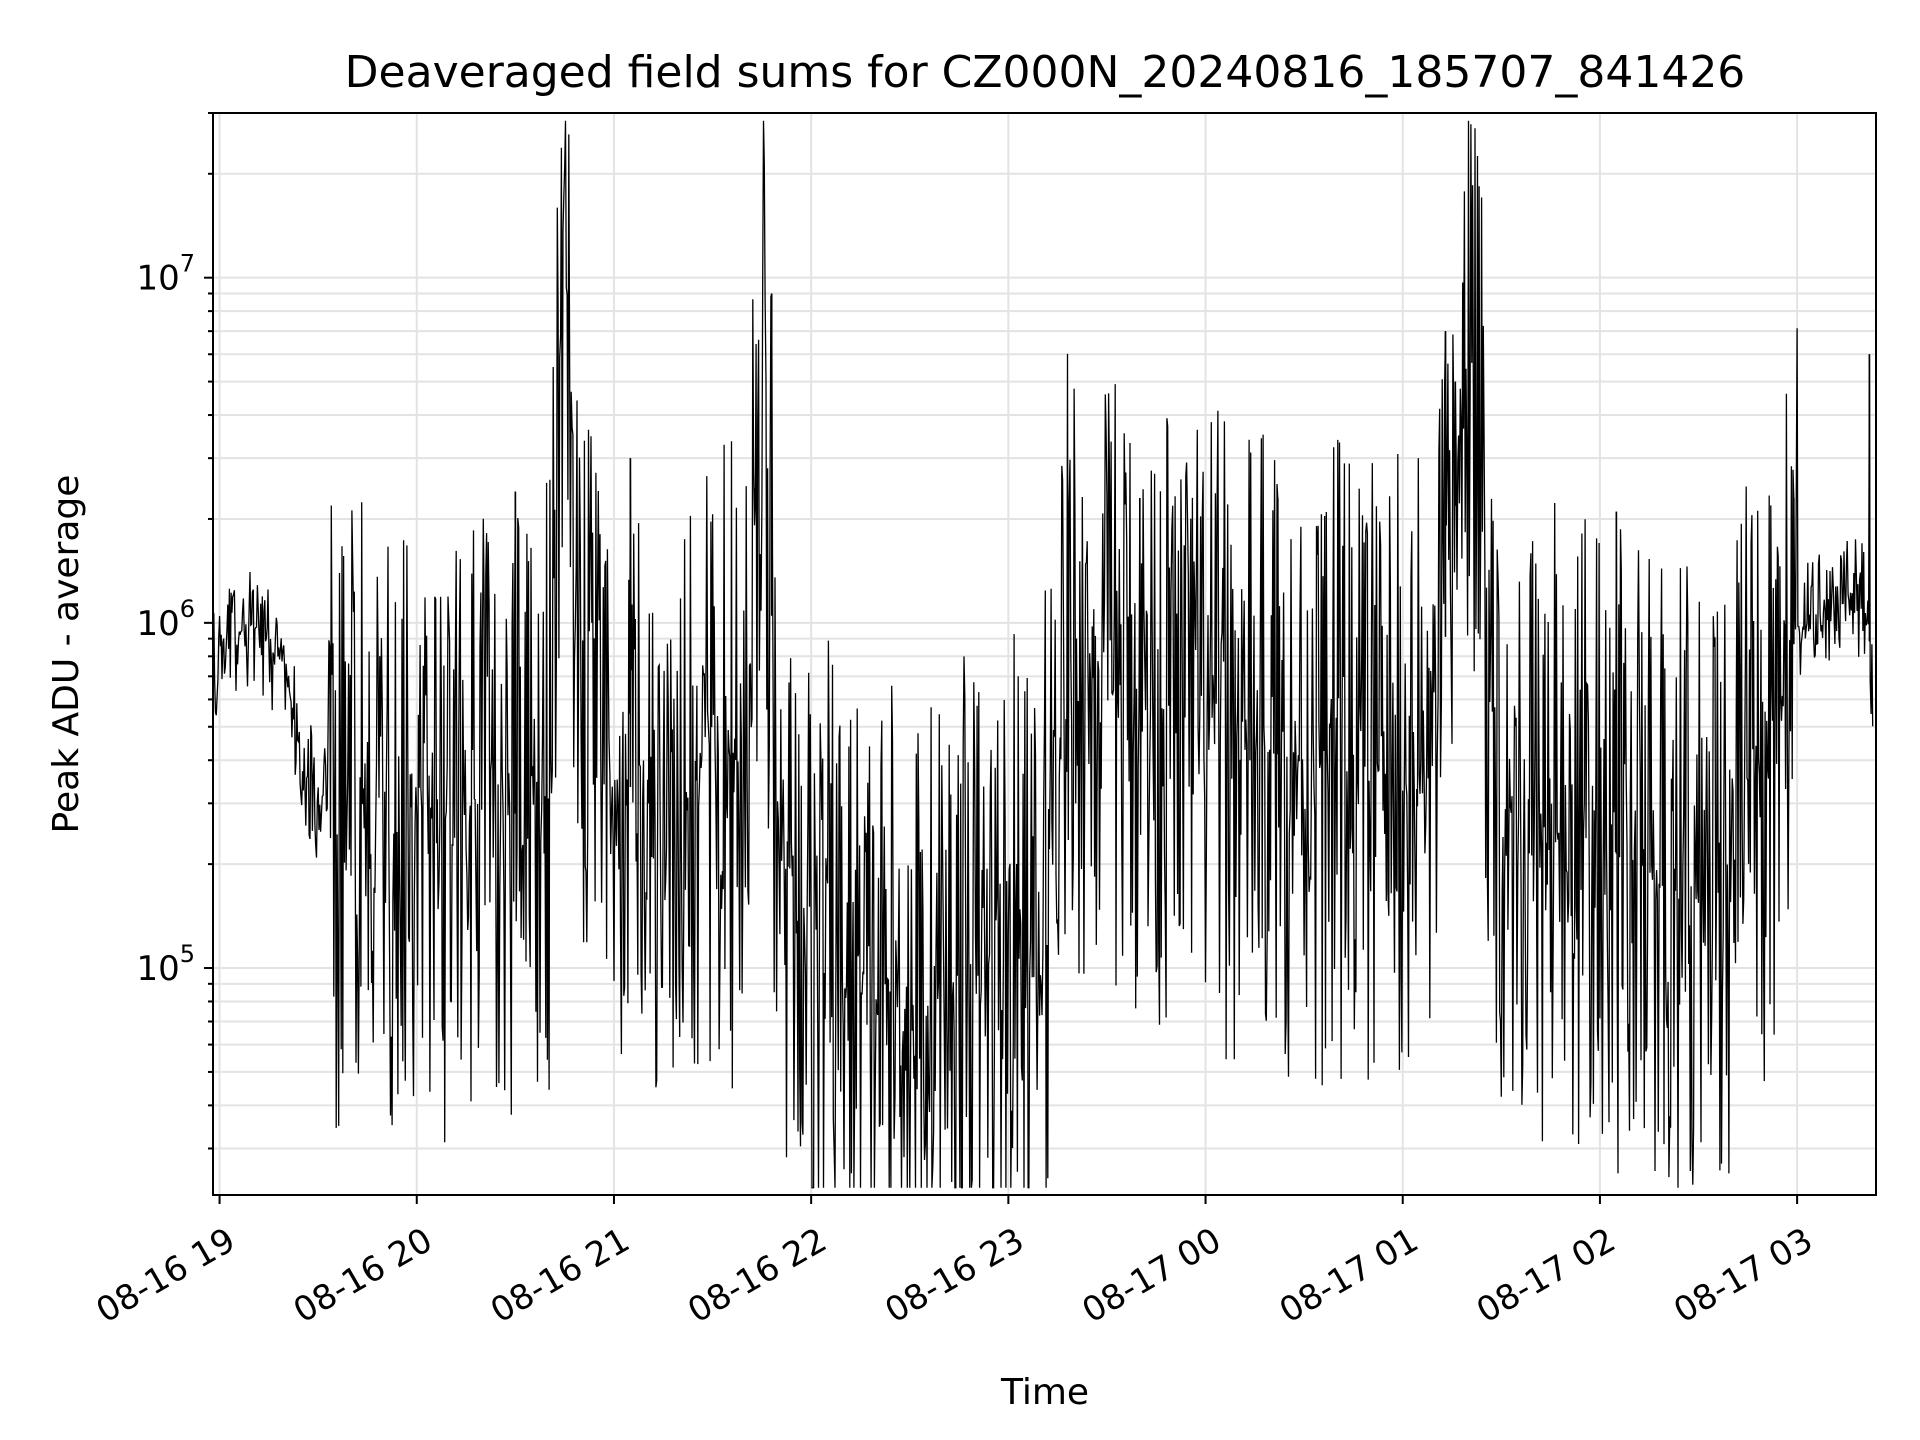  What do you see at coordinates (187, 264) in the screenshot?
I see `y-tick-exponent: 7` at bounding box center [187, 264].